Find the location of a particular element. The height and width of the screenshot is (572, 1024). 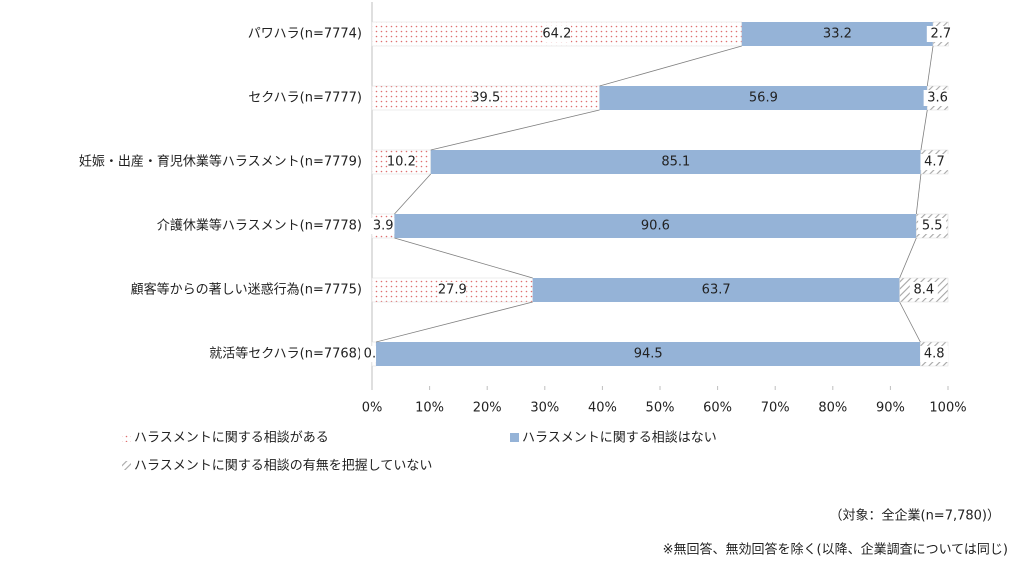

x-tick-label: 10% is located at coordinates (429, 408).